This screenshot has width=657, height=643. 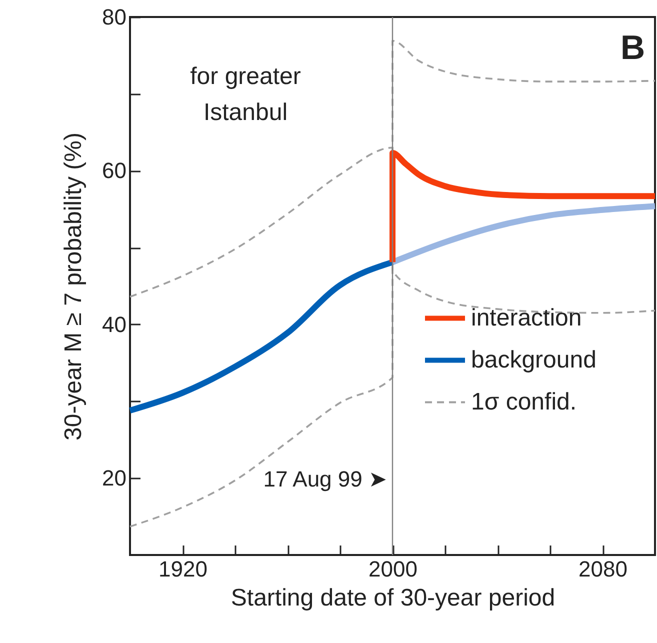 I want to click on x-tick-label: 1920, so click(x=183, y=569).